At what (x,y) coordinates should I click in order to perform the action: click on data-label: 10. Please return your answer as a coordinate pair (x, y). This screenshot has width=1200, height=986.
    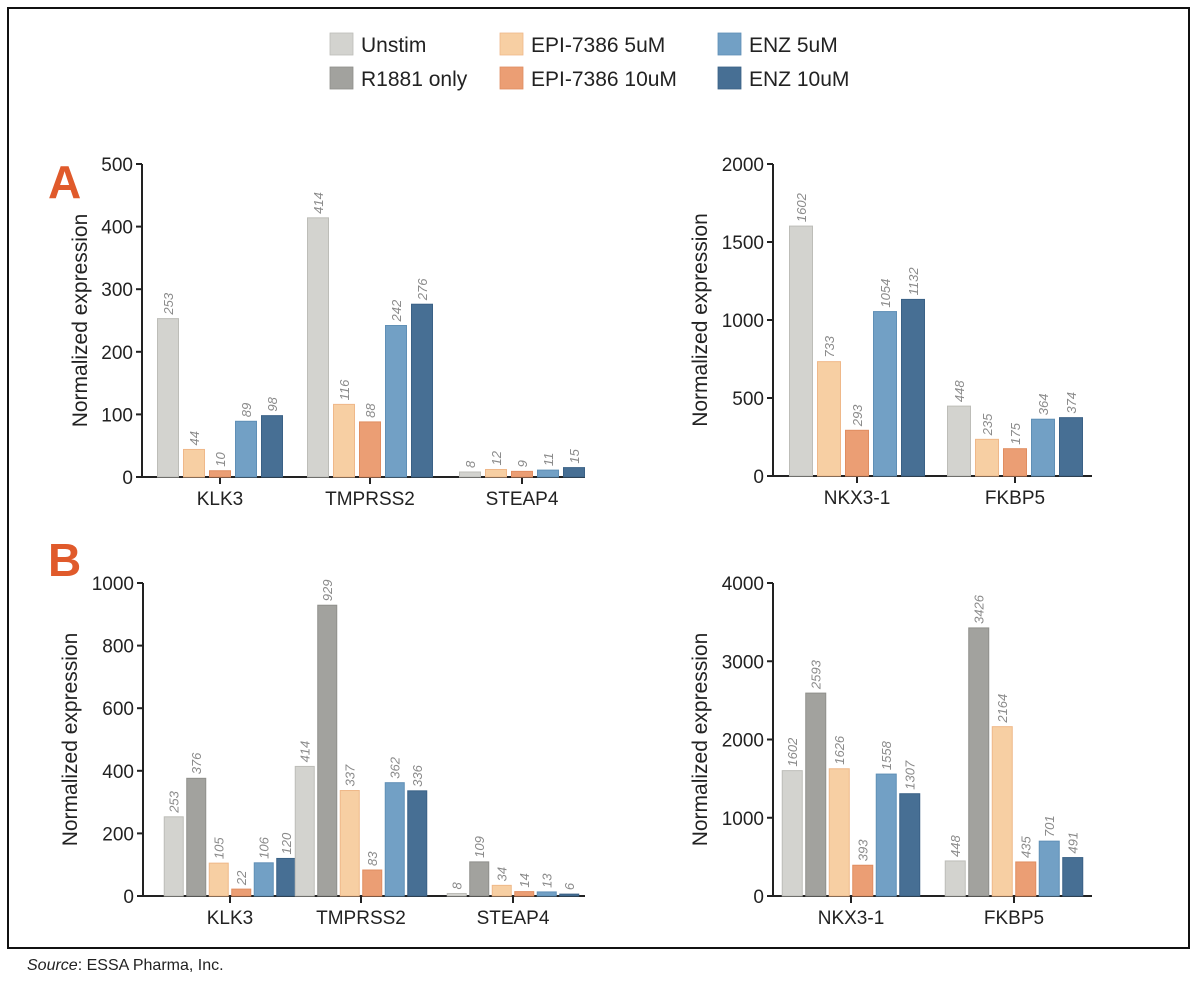
    Looking at the image, I should click on (220, 459).